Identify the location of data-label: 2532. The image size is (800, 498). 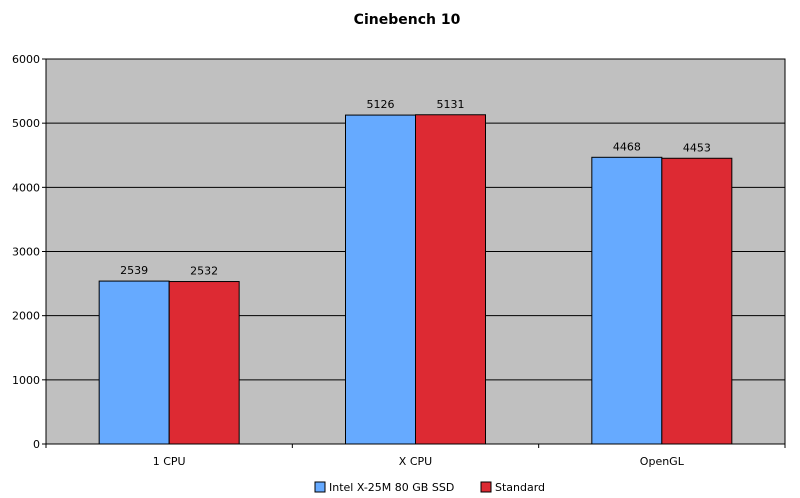
(204, 271).